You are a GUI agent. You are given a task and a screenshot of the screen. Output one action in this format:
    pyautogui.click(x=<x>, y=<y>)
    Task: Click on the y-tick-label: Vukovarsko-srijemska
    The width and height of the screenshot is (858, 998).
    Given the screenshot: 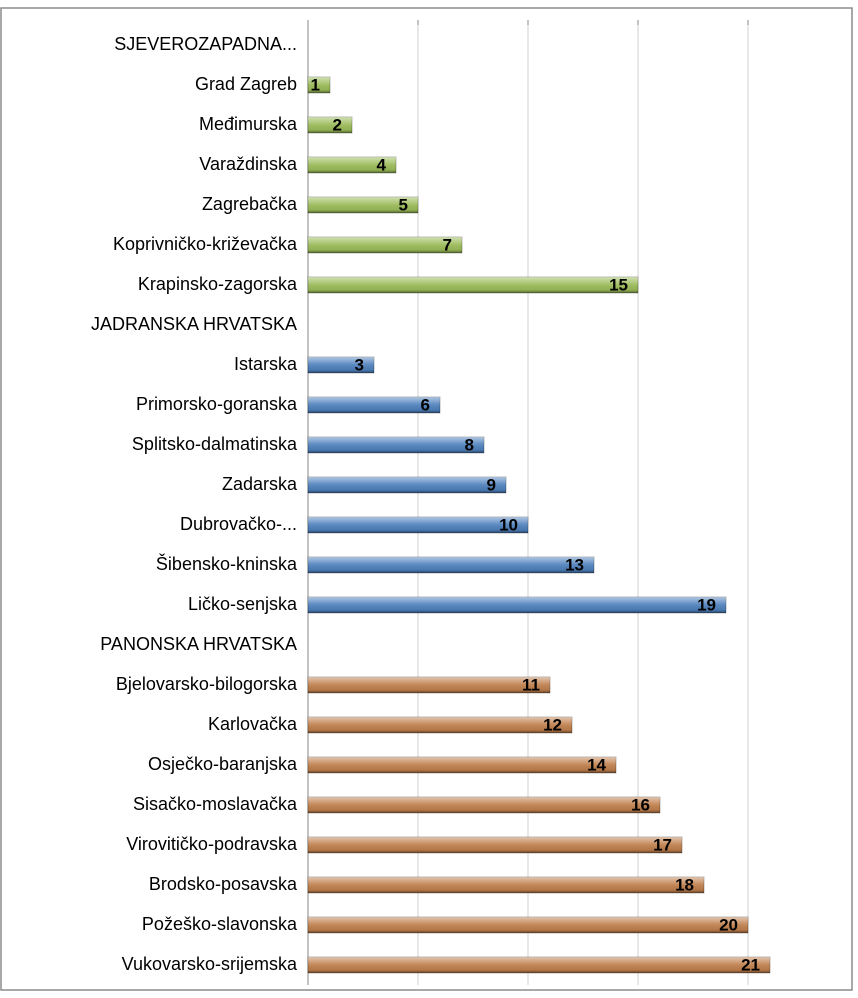 What is the action you would take?
    pyautogui.click(x=210, y=964)
    